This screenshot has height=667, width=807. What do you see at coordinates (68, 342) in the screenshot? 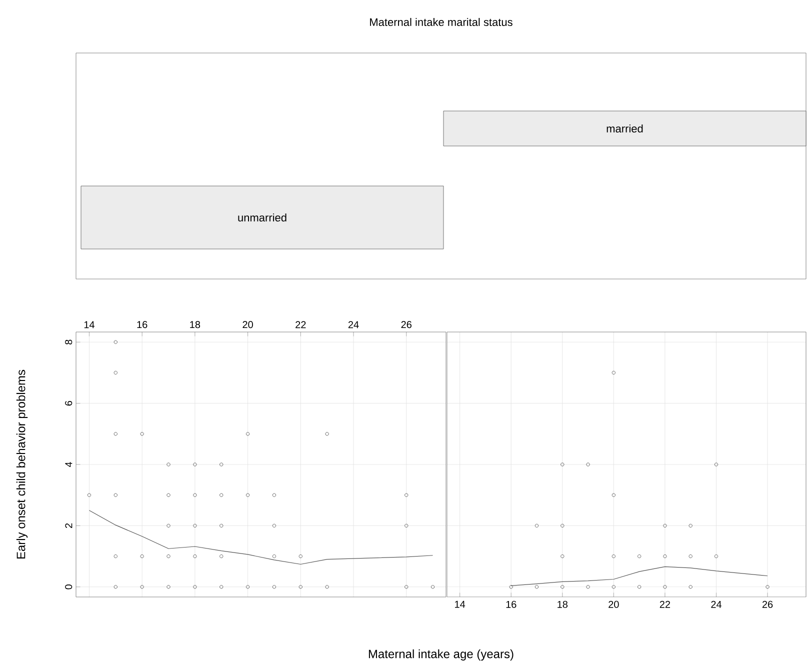
I see `y-tick-label: 8` at bounding box center [68, 342].